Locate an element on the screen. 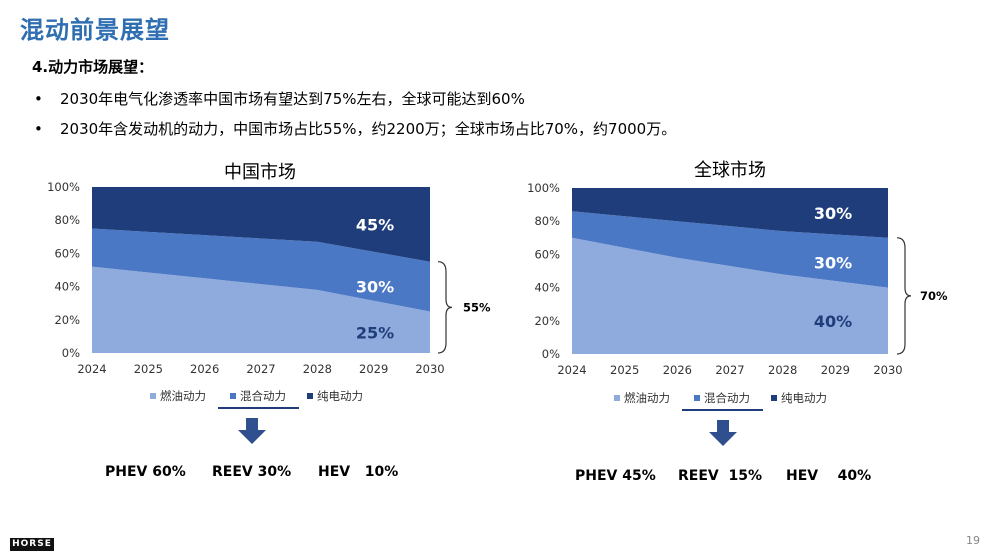  bullet-item: • 2030年电气化渗透率中国市场有望达到75%左右，全球可能达到60% is located at coordinates (279, 98).